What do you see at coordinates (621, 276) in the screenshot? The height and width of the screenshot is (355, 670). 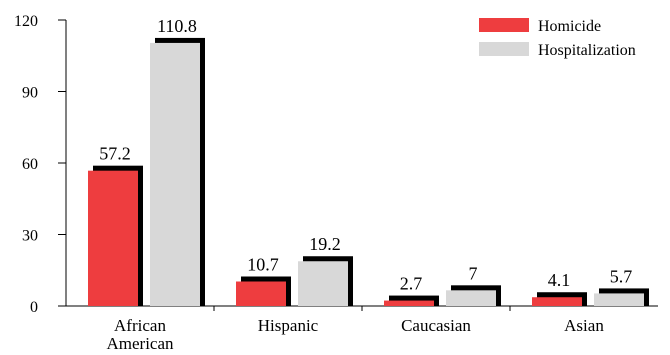 I see `data-label: 5.7` at bounding box center [621, 276].